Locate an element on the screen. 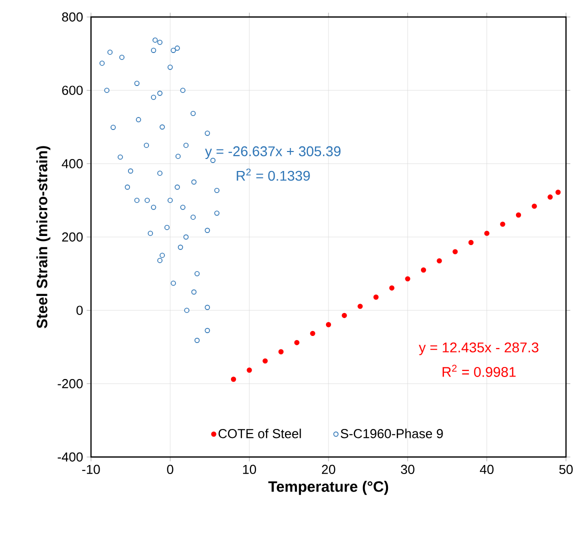 This screenshot has height=536, width=583. y-tick-label: -400 is located at coordinates (70, 457).